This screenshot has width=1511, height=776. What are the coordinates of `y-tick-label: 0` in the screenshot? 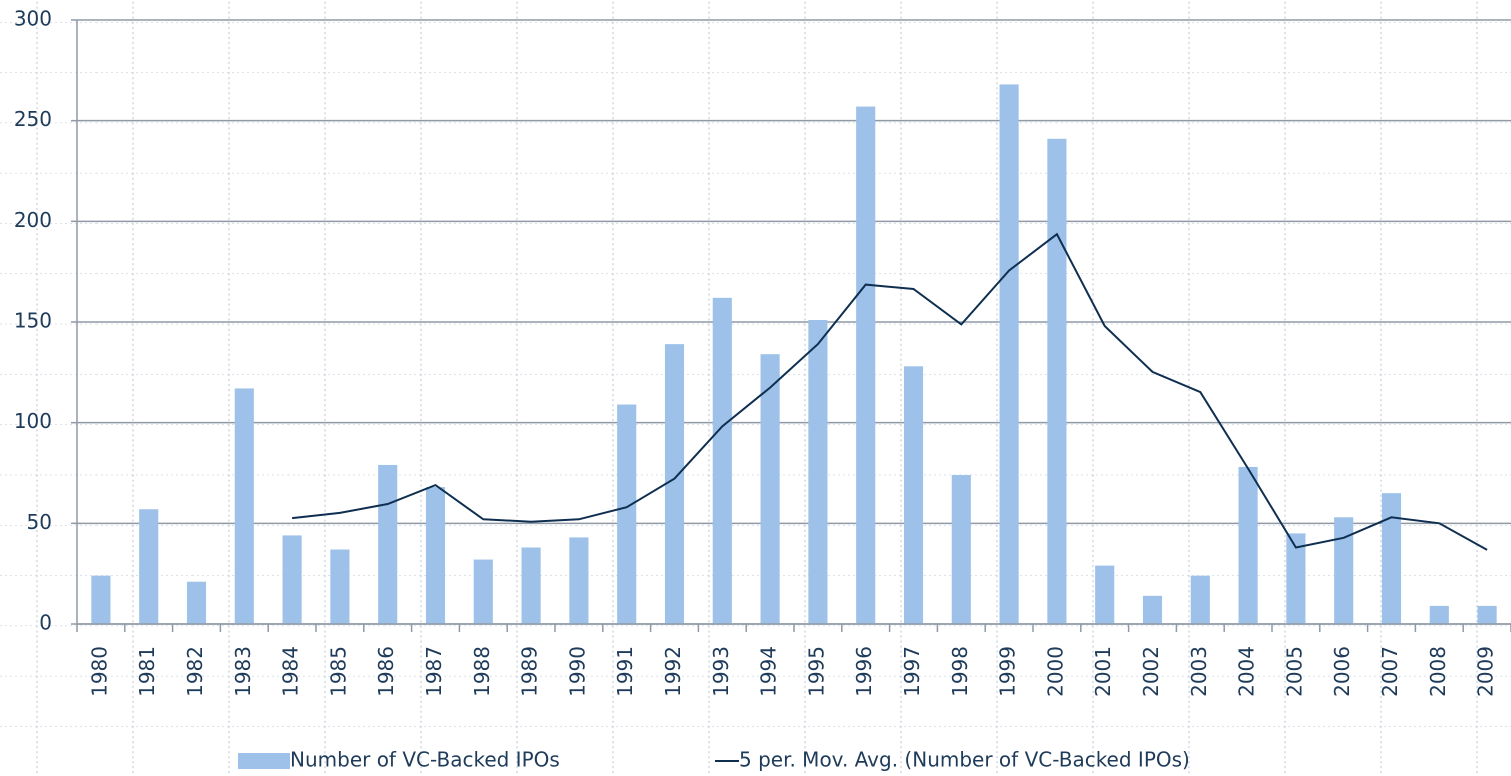 It's located at (45, 623).